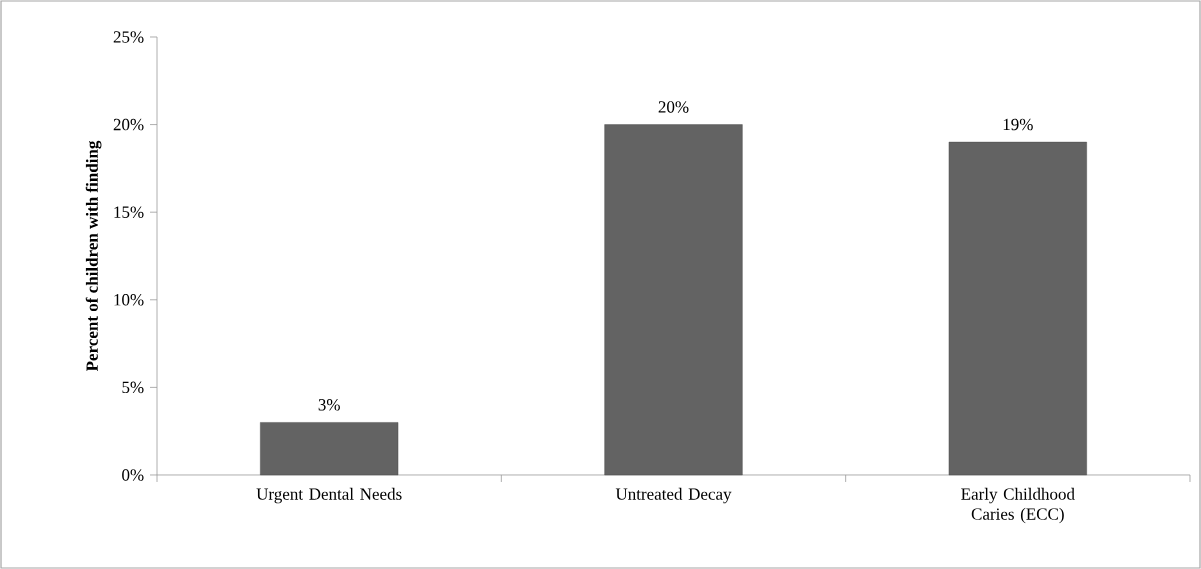  Describe the element at coordinates (129, 300) in the screenshot. I see `y-tick-label: 10%` at that location.